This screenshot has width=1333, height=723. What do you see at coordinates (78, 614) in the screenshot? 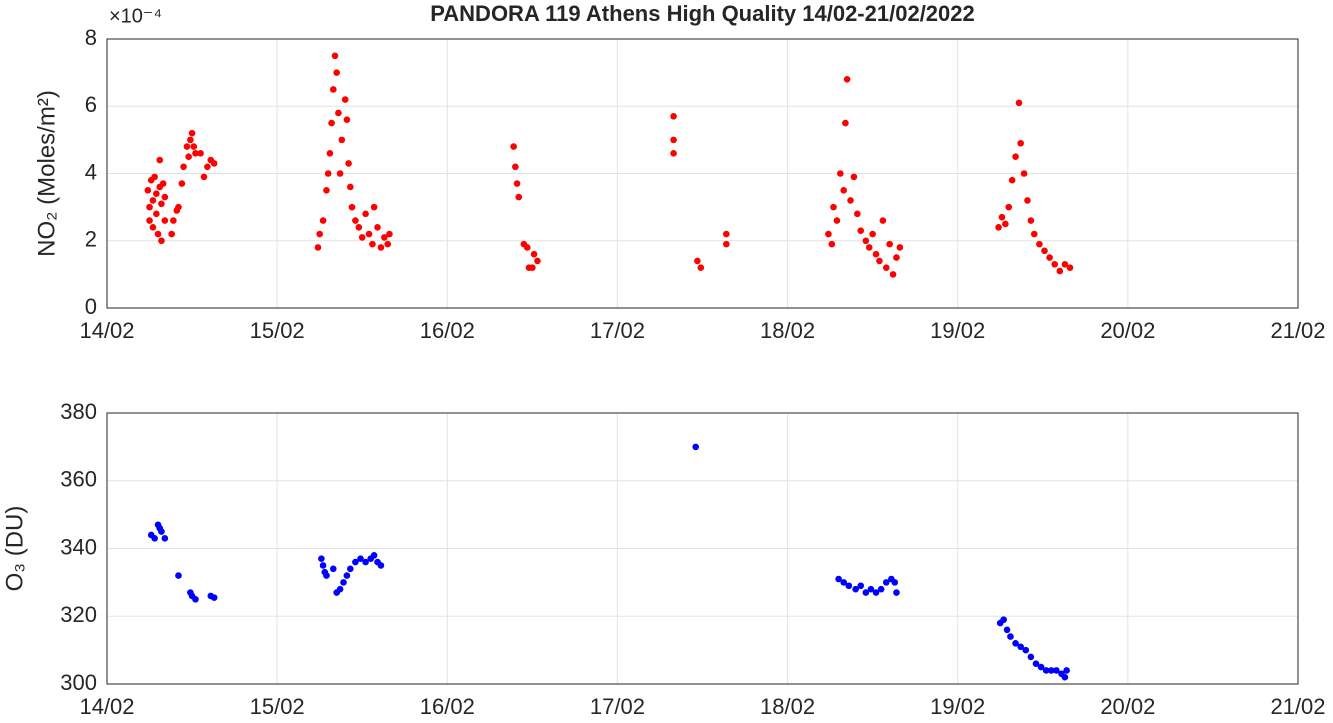
I see `y-tick-label: 320` at bounding box center [78, 614].